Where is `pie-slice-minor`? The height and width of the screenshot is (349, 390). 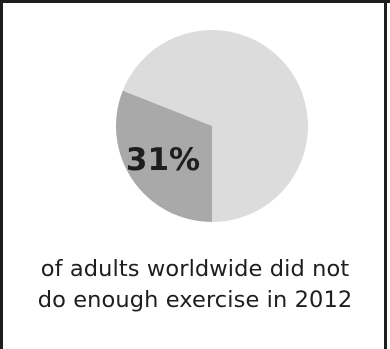
pie-slice-minor is located at coordinates (163, 156).